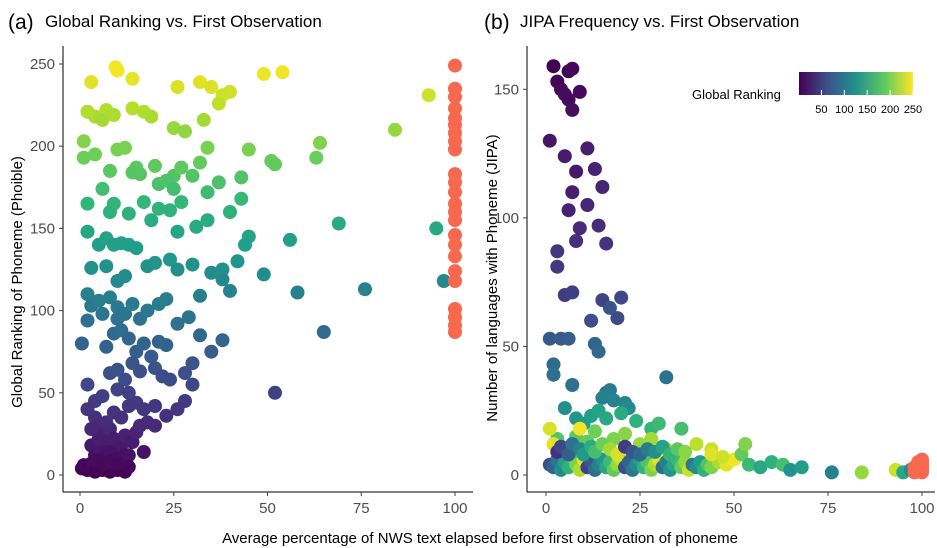  I want to click on legend-title: Global Ranking, so click(736, 94).